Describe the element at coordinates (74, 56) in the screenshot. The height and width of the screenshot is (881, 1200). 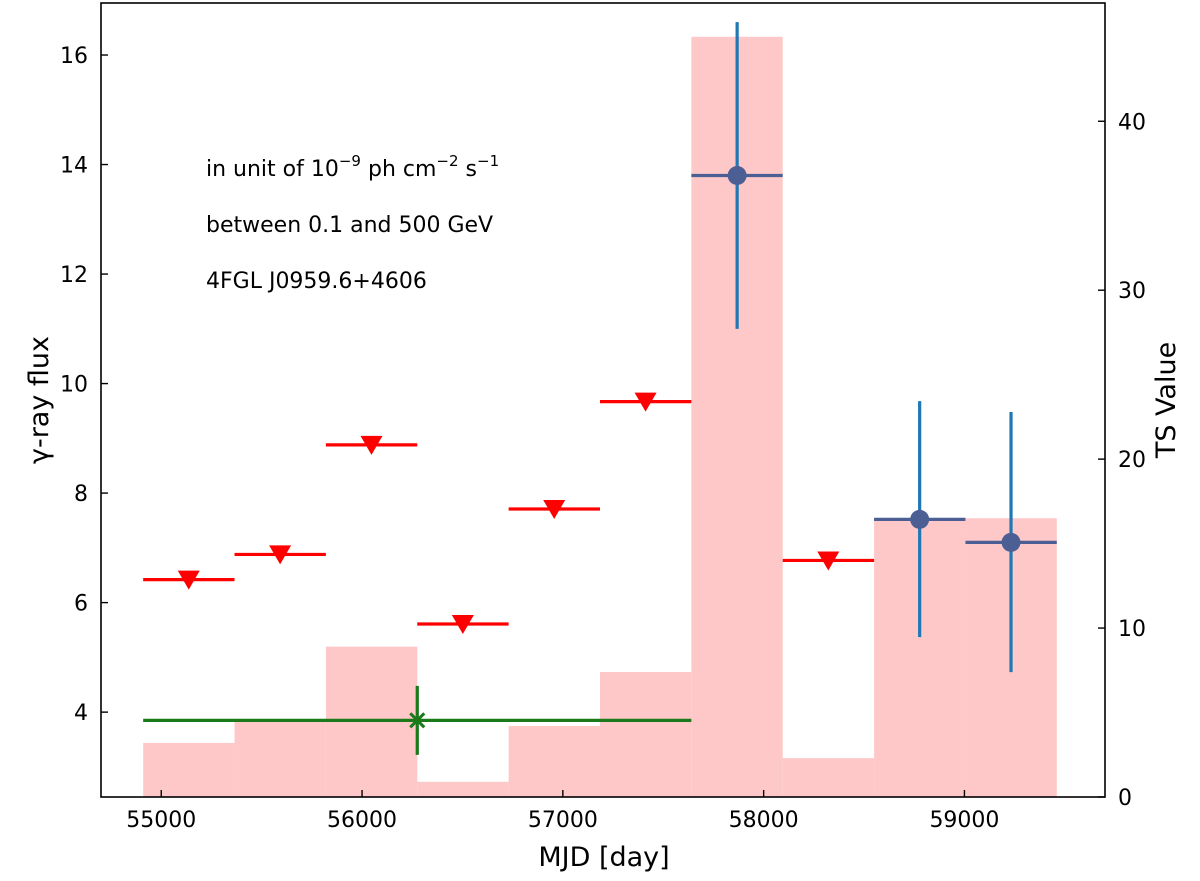
I see `y-left-tick-label-6: 16` at that location.